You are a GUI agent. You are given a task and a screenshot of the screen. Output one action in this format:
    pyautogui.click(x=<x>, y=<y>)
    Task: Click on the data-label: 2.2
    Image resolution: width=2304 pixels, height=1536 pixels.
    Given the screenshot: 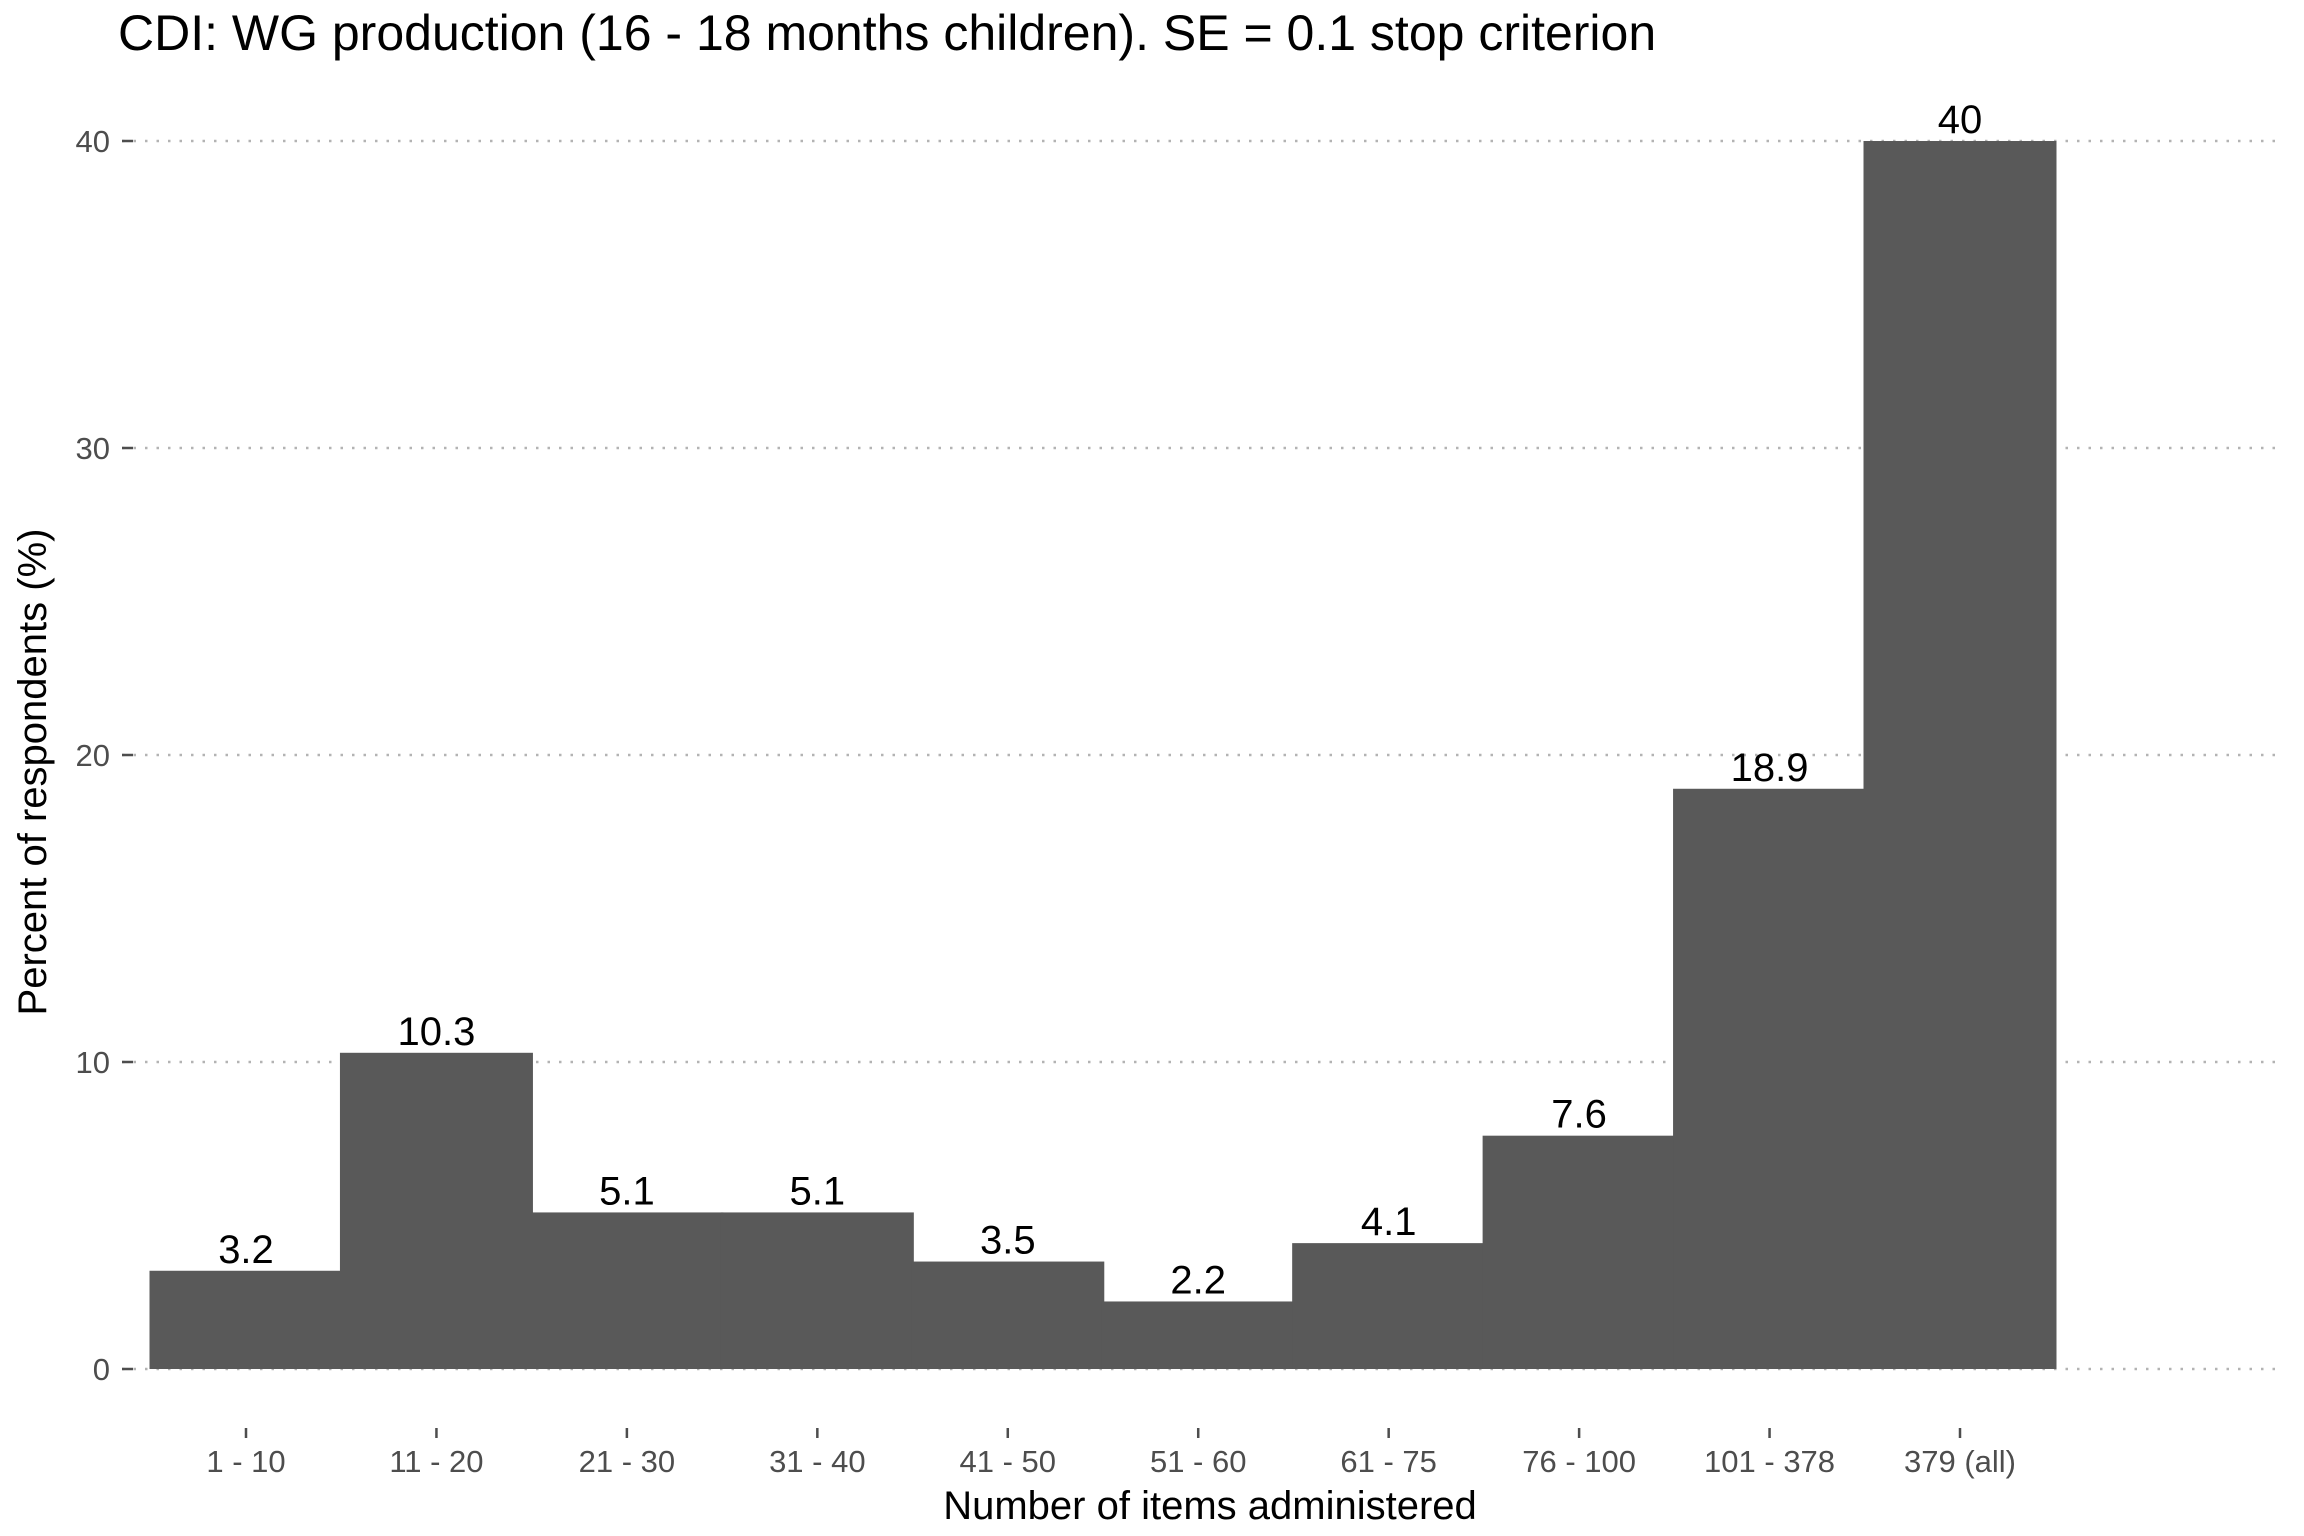 What is the action you would take?
    pyautogui.click(x=1198, y=1280)
    